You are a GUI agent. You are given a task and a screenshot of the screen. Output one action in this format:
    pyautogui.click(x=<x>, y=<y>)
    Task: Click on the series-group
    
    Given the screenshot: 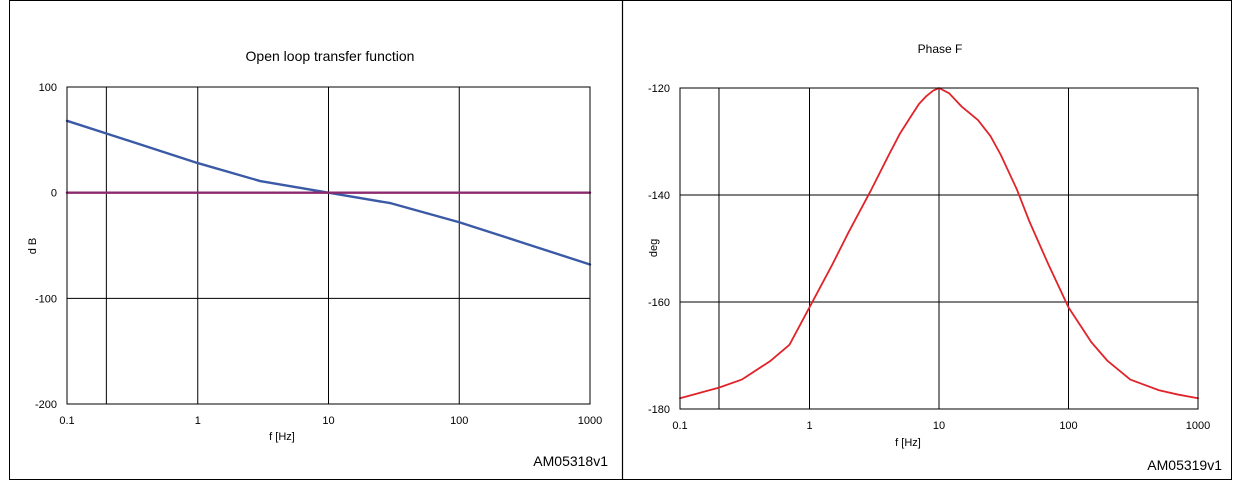 What is the action you would take?
    pyautogui.click(x=328, y=192)
    